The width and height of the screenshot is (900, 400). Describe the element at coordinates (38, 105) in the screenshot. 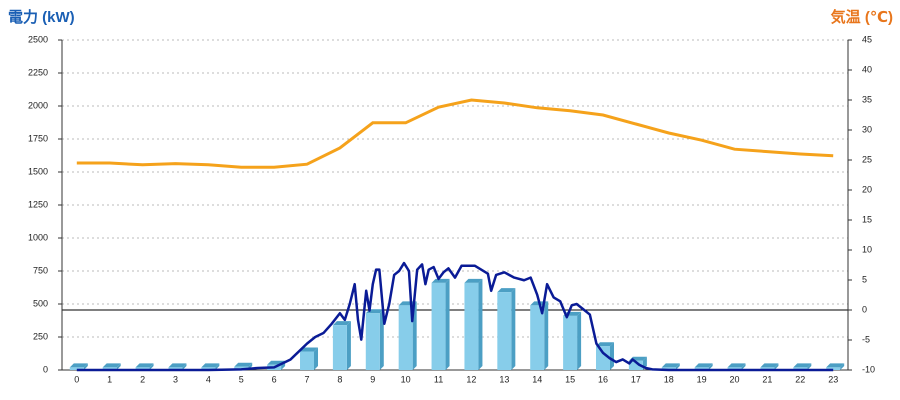

I see `y-tick-label: 2000` at that location.